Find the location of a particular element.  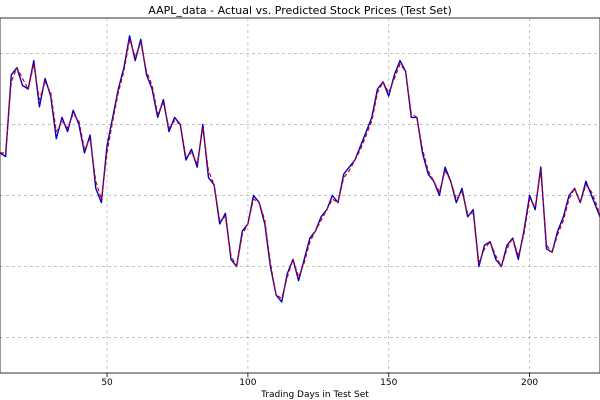

x-tick-label: 100 is located at coordinates (247, 383).